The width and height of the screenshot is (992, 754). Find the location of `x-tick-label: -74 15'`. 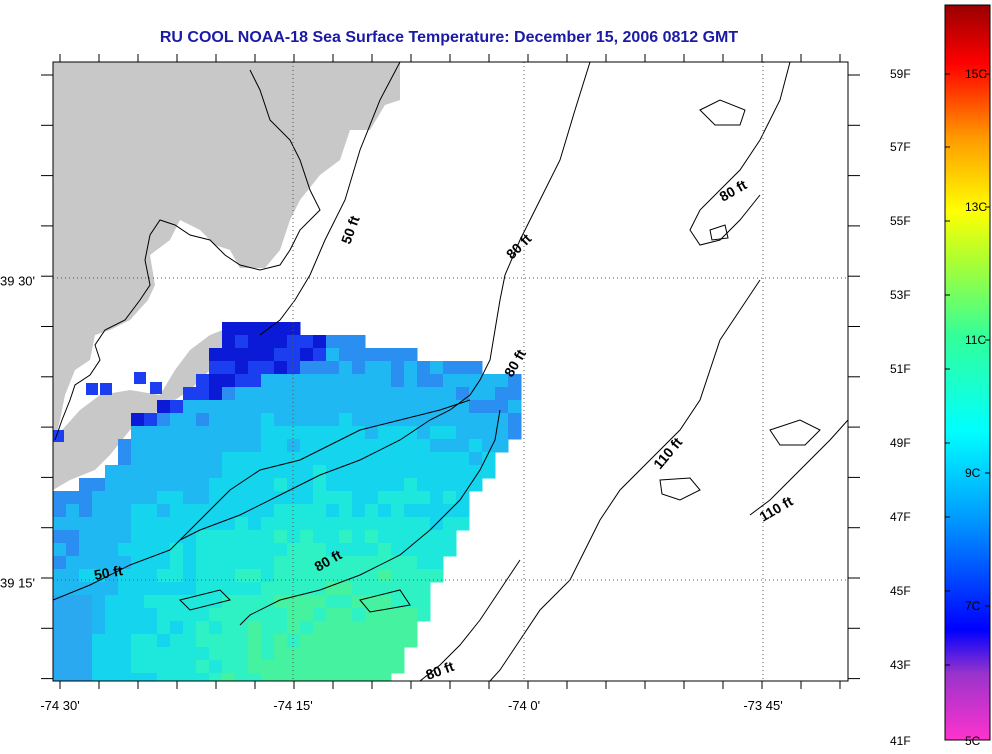

x-tick-label: -74 15' is located at coordinates (293, 705).